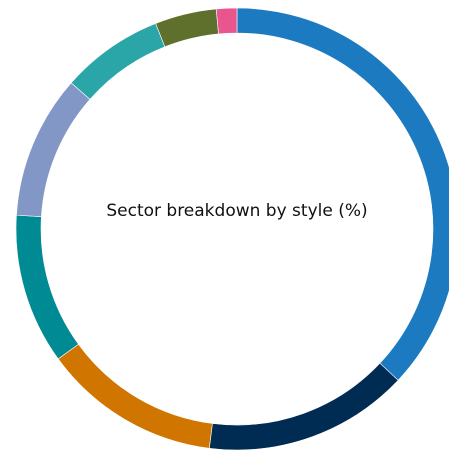 The width and height of the screenshot is (449, 458). What do you see at coordinates (236, 211) in the screenshot?
I see `chart-title: Sector breakdown by style (%)` at bounding box center [236, 211].